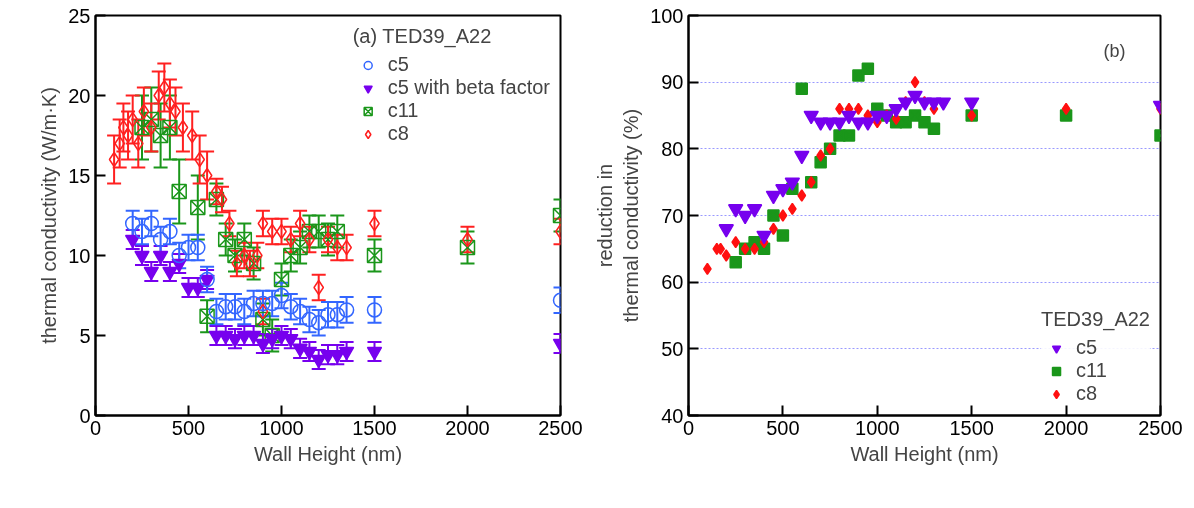 This screenshot has width=1194, height=508. I want to click on y-tick-label: 40, so click(672, 415).